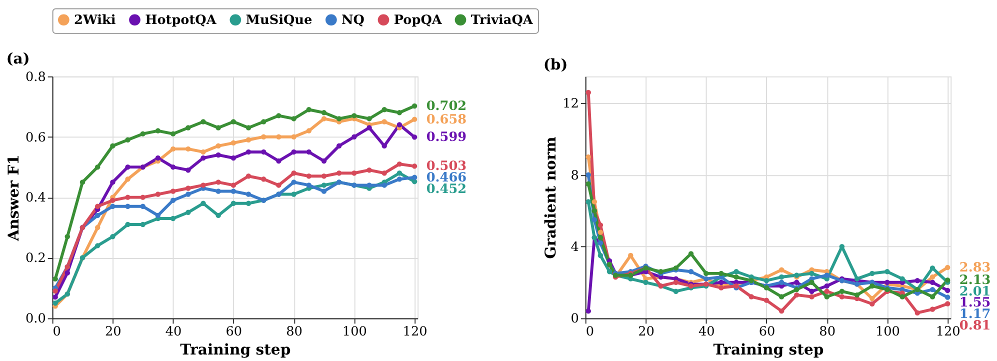 This screenshot has height=361, width=997. What do you see at coordinates (279, 20) in the screenshot?
I see `legend-label: MuSiQue` at bounding box center [279, 20].